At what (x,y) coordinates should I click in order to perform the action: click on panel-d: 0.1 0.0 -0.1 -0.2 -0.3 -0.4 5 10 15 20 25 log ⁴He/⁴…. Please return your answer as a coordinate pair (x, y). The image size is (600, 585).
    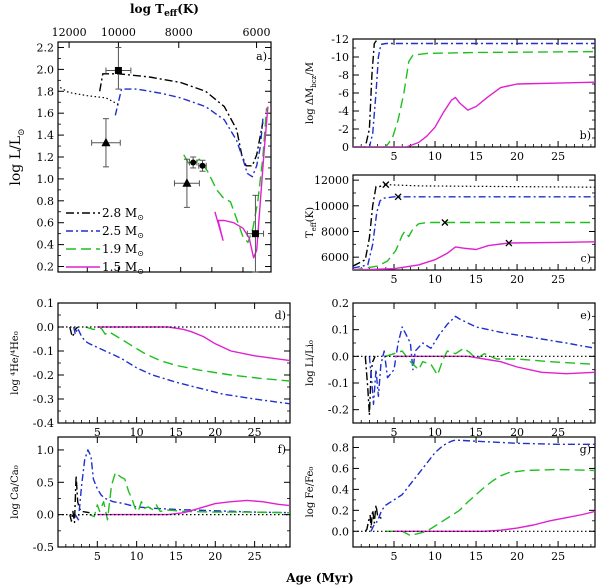
    Looking at the image, I should click on (150, 368).